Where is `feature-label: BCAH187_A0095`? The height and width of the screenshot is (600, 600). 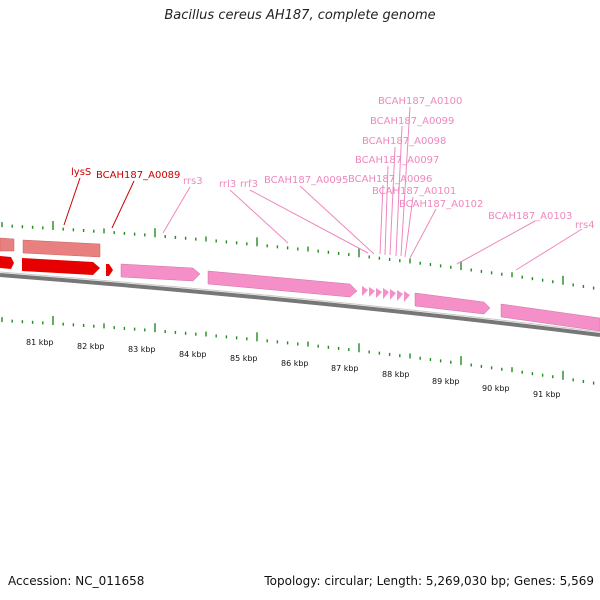
feature-label: BCAH187_A0095 is located at coordinates (306, 180).